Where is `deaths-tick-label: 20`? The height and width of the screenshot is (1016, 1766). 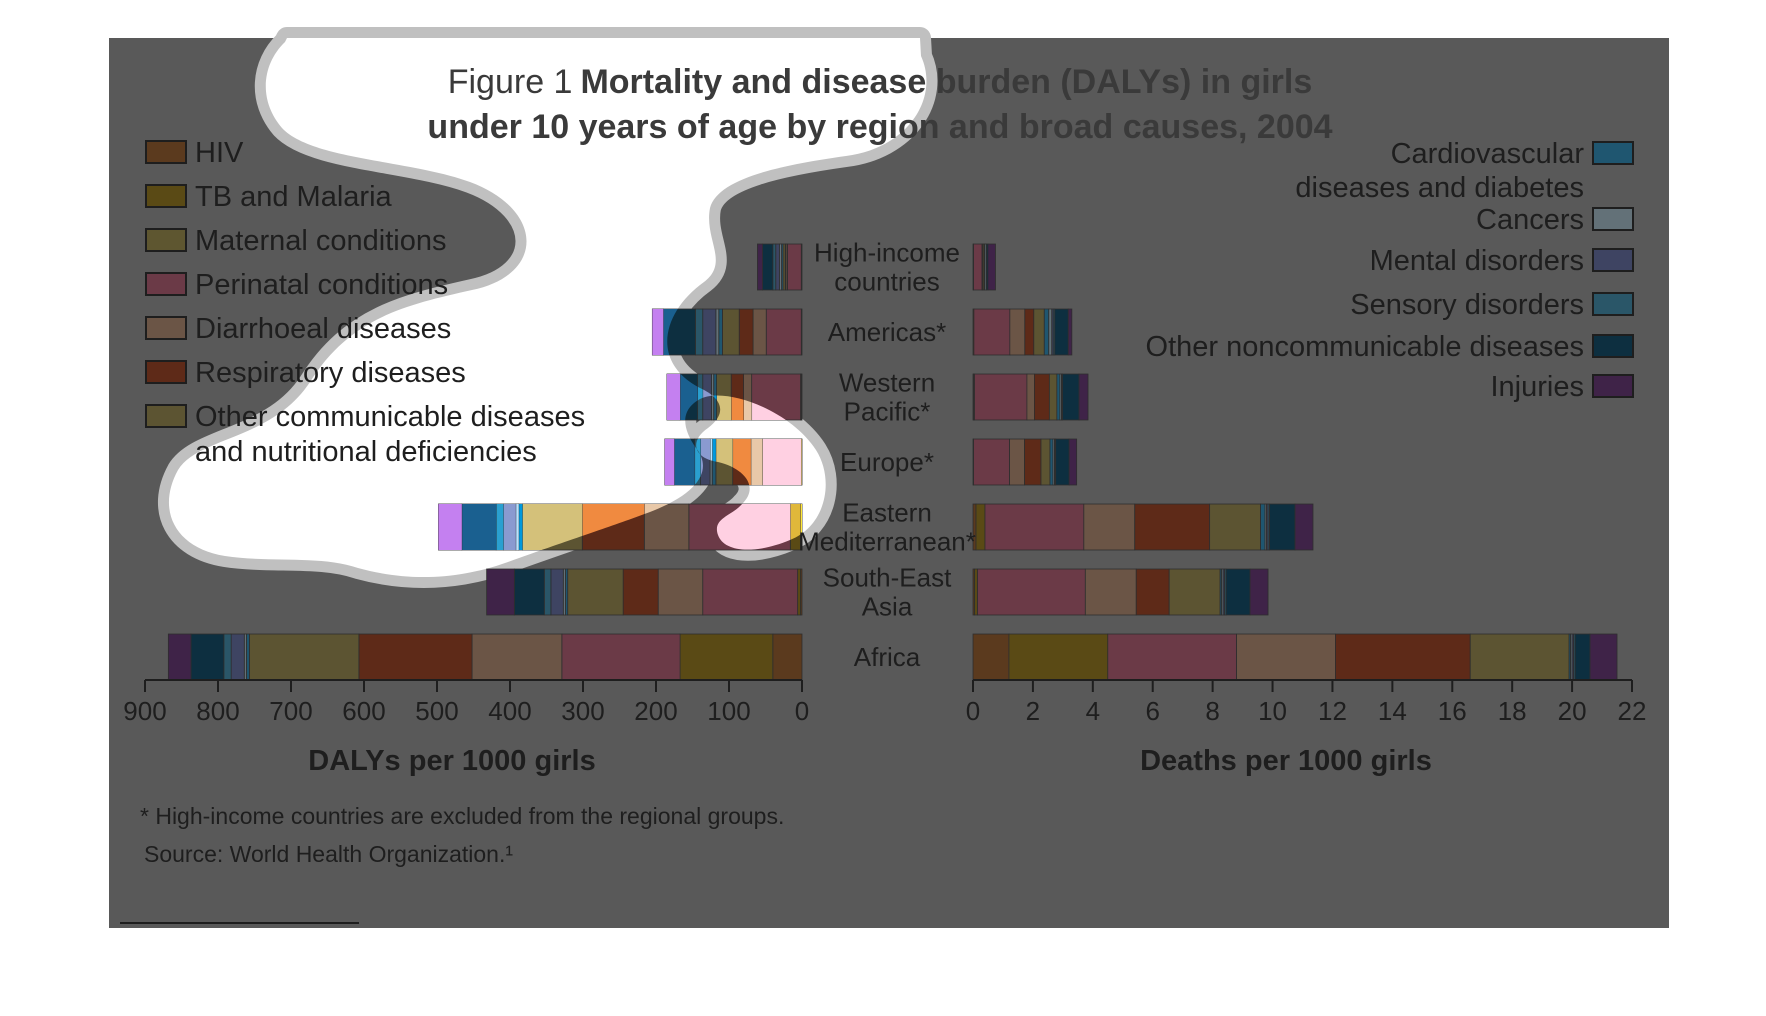 deaths-tick-label: 20 is located at coordinates (1572, 711).